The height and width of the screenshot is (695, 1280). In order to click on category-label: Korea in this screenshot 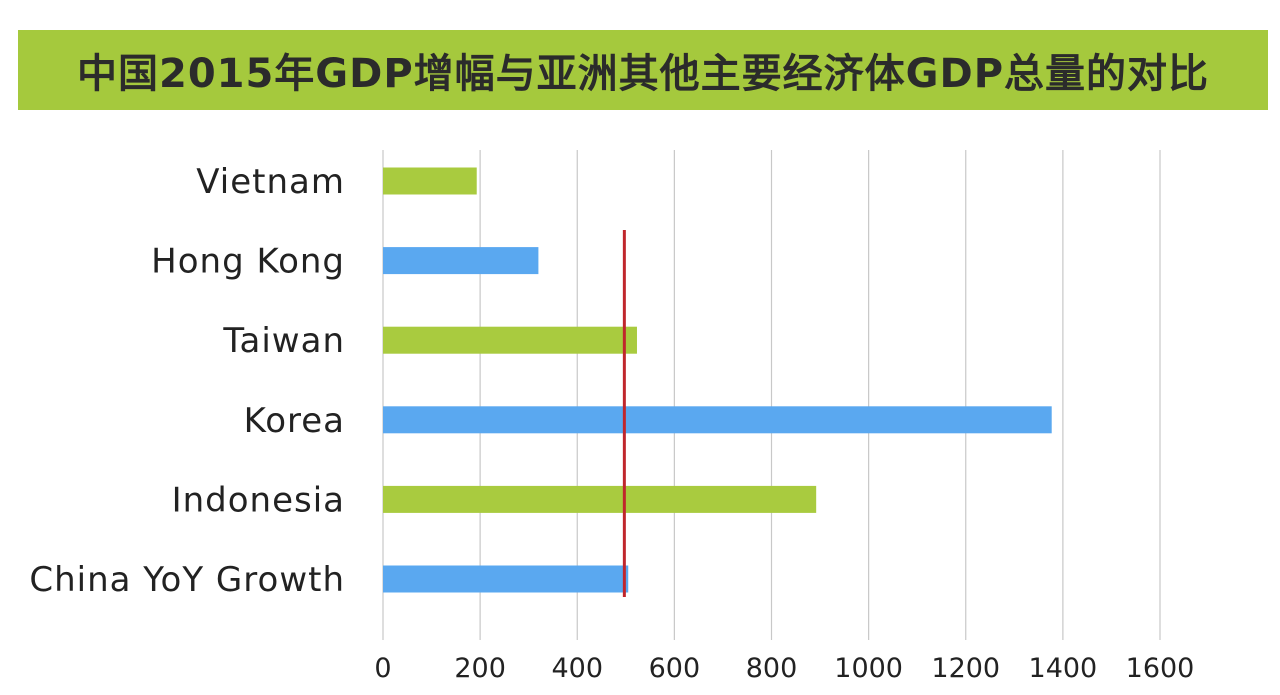, I will do `click(294, 421)`.